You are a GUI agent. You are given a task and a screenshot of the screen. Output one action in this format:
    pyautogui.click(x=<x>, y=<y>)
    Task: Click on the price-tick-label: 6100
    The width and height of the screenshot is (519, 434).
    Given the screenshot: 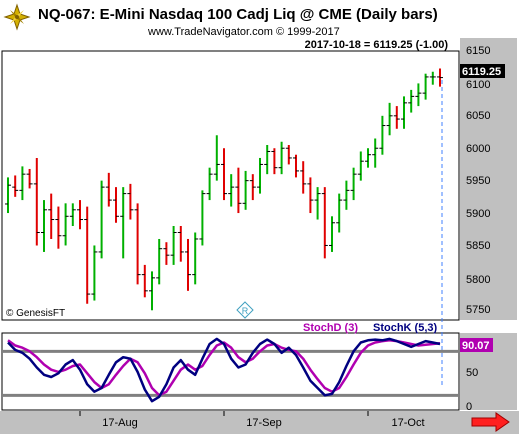 What is the action you would take?
    pyautogui.click(x=478, y=85)
    